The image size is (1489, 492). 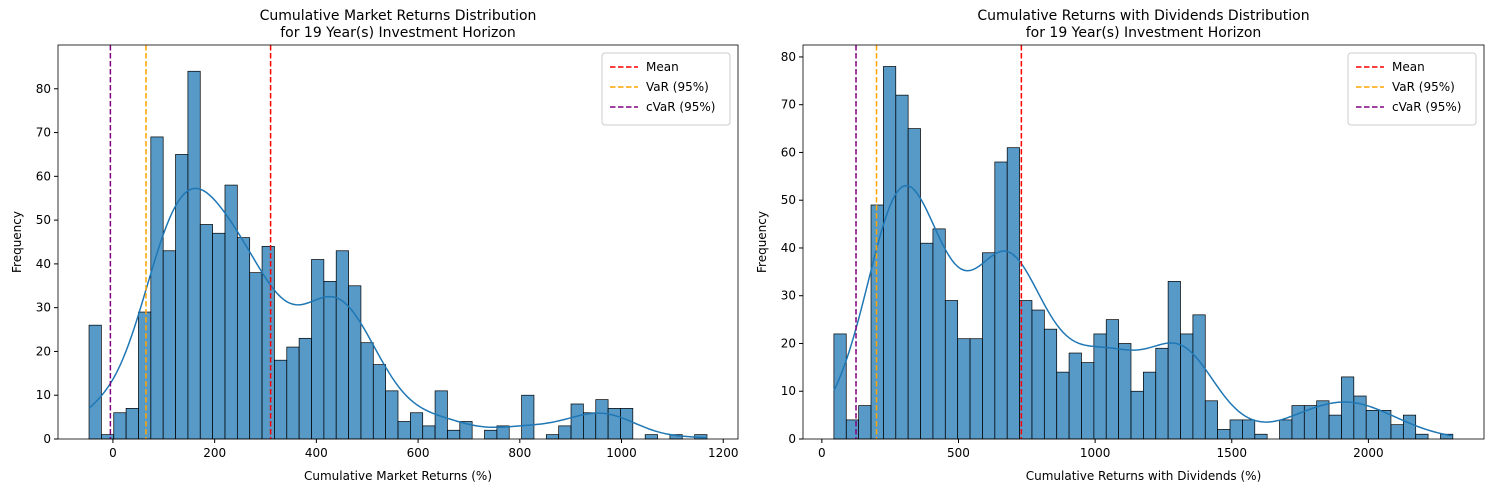 I want to click on y-tick-label: 20, so click(x=788, y=343).